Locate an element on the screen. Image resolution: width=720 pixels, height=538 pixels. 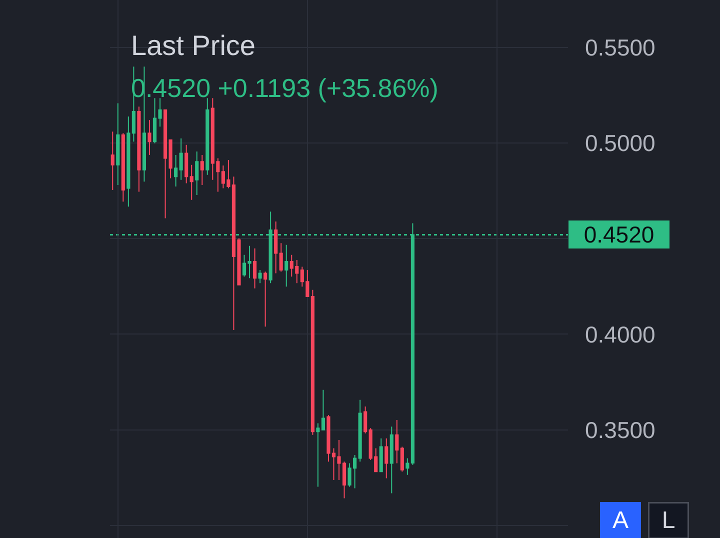
y-tick-label: 0.4000 is located at coordinates (620, 334).